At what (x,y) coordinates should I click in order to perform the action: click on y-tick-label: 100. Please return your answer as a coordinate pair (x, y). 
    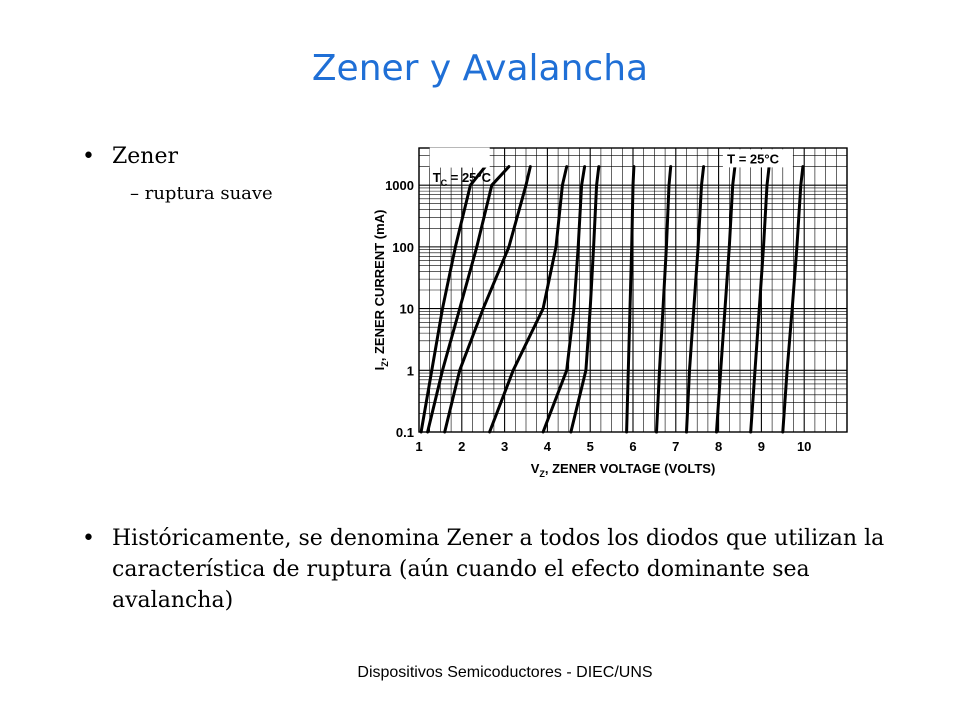
    Looking at the image, I should click on (403, 247).